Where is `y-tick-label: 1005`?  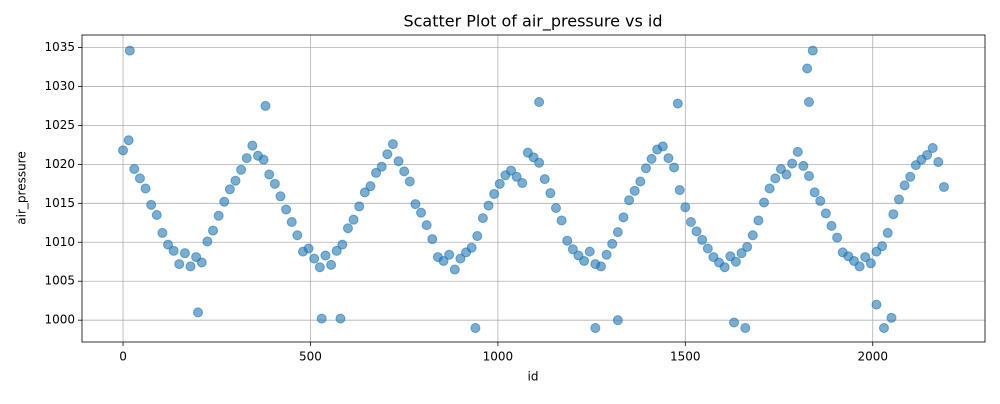 y-tick-label: 1005 is located at coordinates (59, 281).